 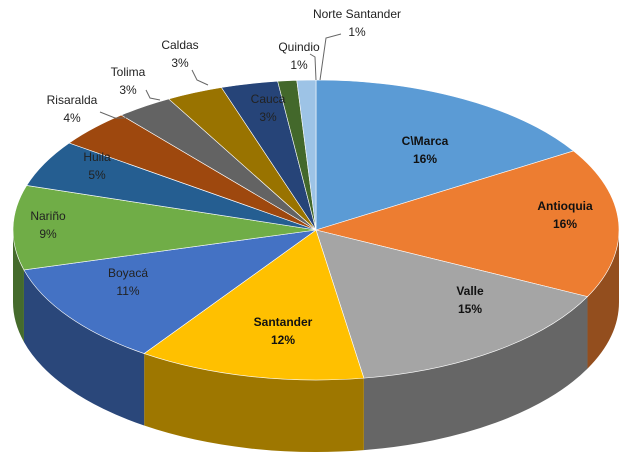 I want to click on slice-label: Nariño, so click(x=48, y=216).